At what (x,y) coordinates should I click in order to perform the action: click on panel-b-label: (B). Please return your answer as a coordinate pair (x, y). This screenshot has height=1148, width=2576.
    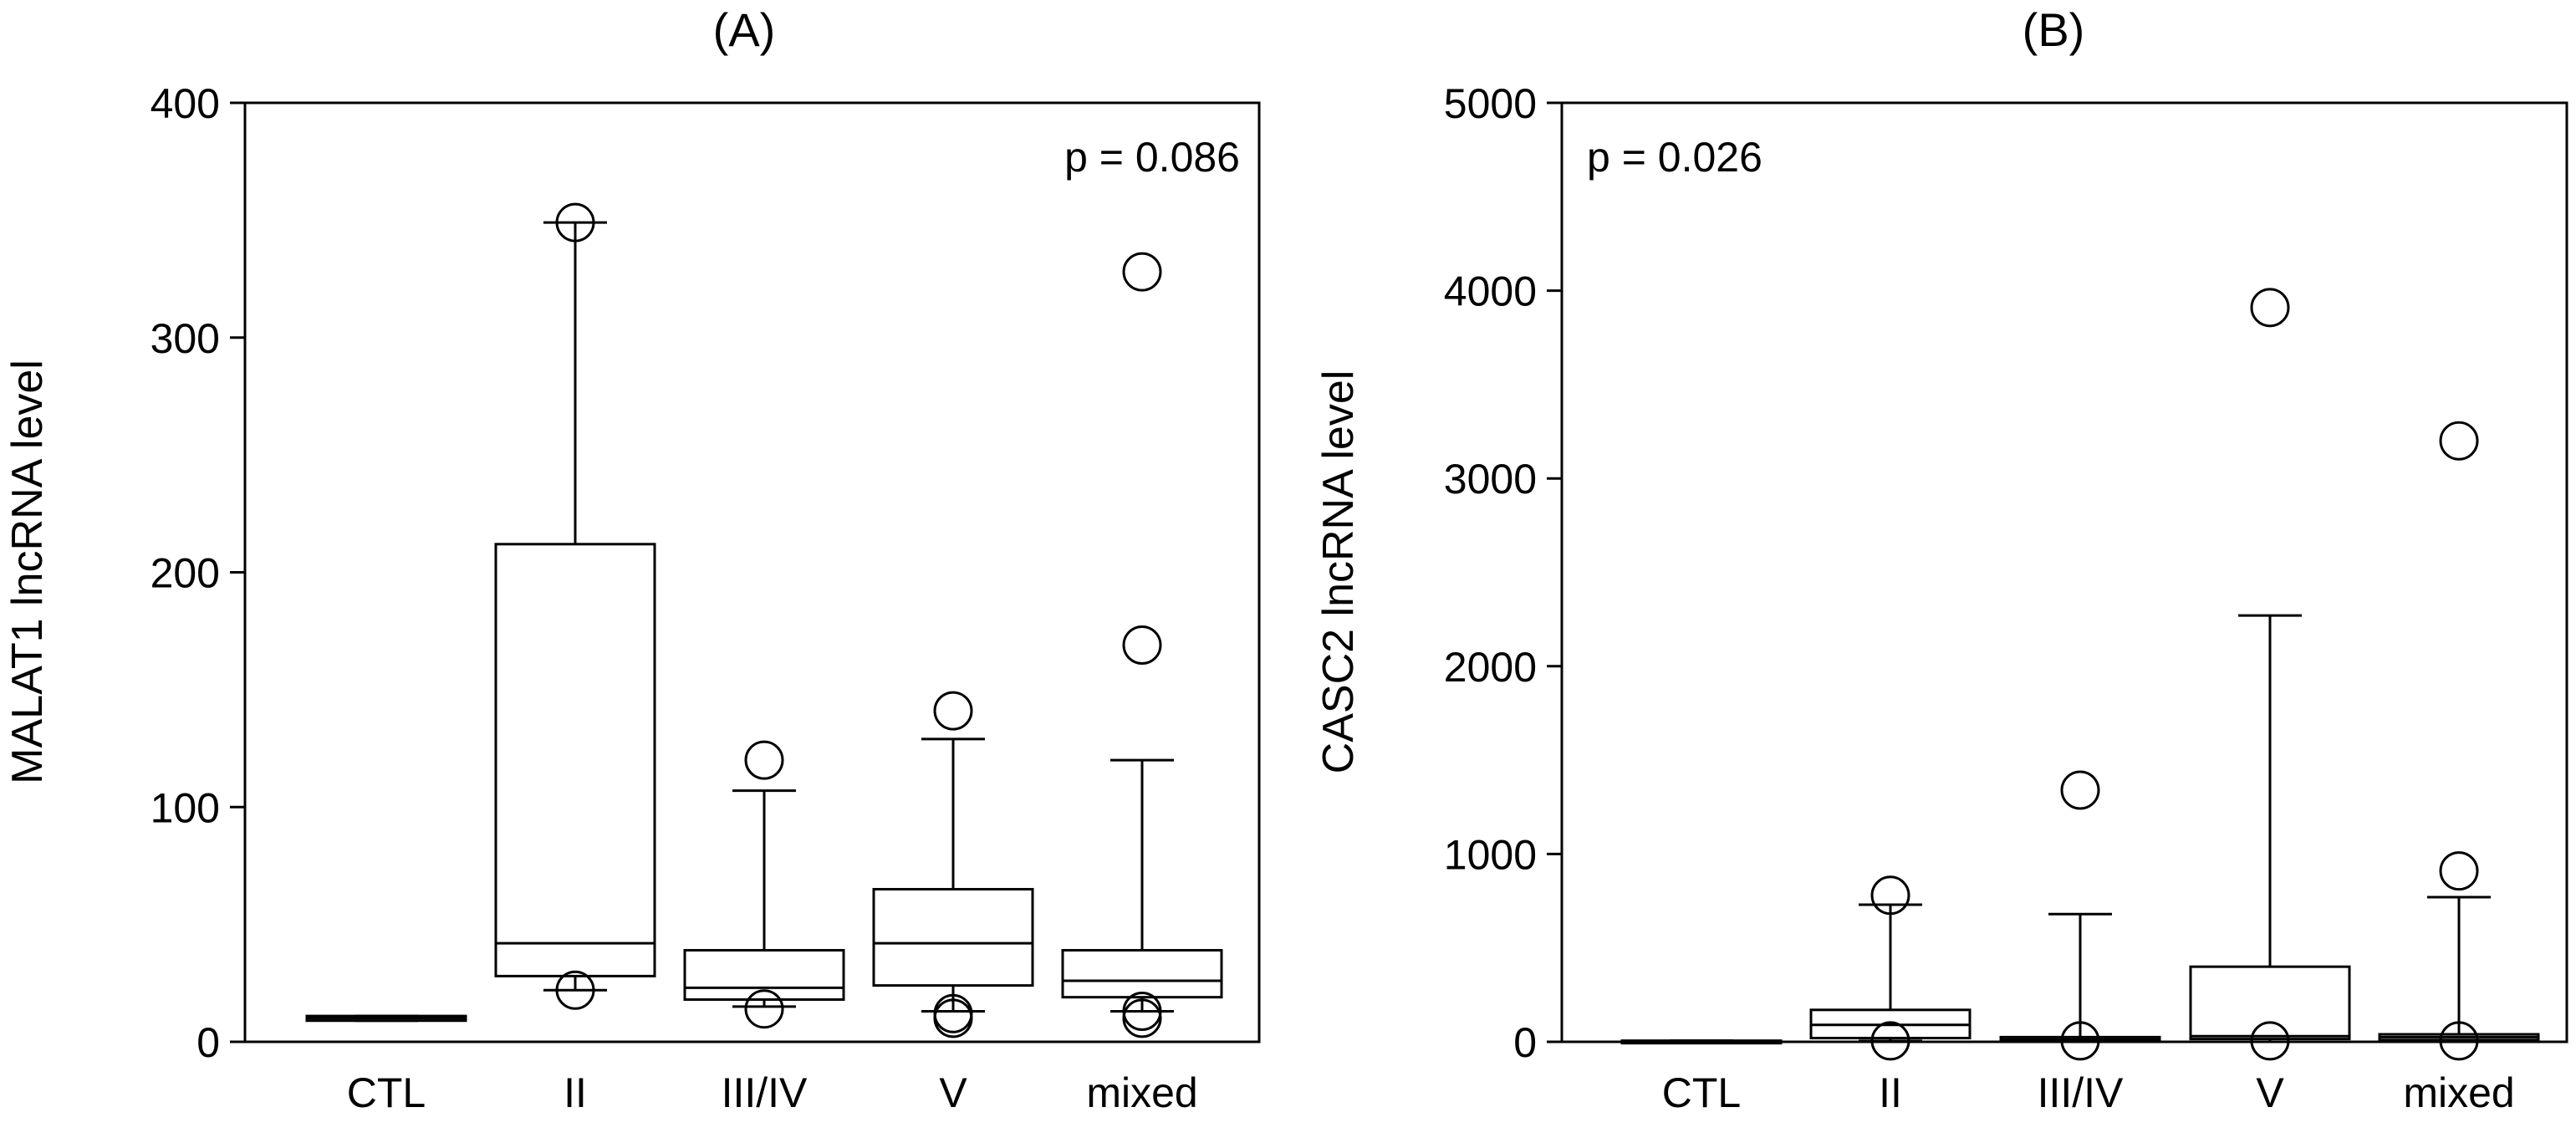
    Looking at the image, I should click on (2054, 30).